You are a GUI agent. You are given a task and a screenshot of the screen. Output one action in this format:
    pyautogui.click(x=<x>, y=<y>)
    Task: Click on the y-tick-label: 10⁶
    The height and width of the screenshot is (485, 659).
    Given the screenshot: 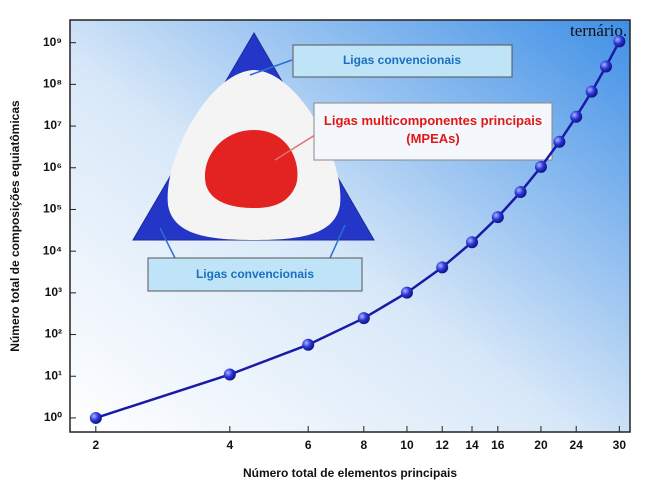 What is the action you would take?
    pyautogui.click(x=52, y=167)
    